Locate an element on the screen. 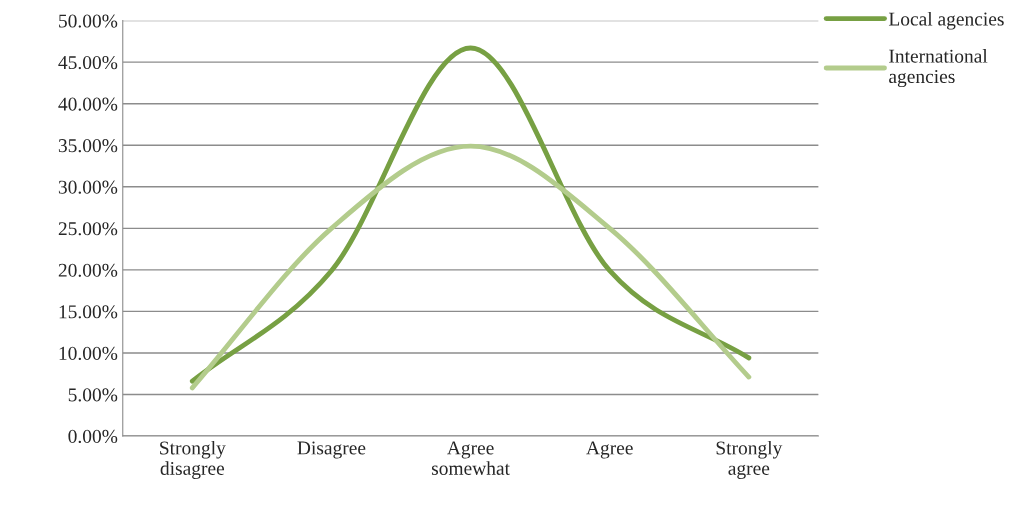  x-tick-label: Disagree is located at coordinates (331, 450).